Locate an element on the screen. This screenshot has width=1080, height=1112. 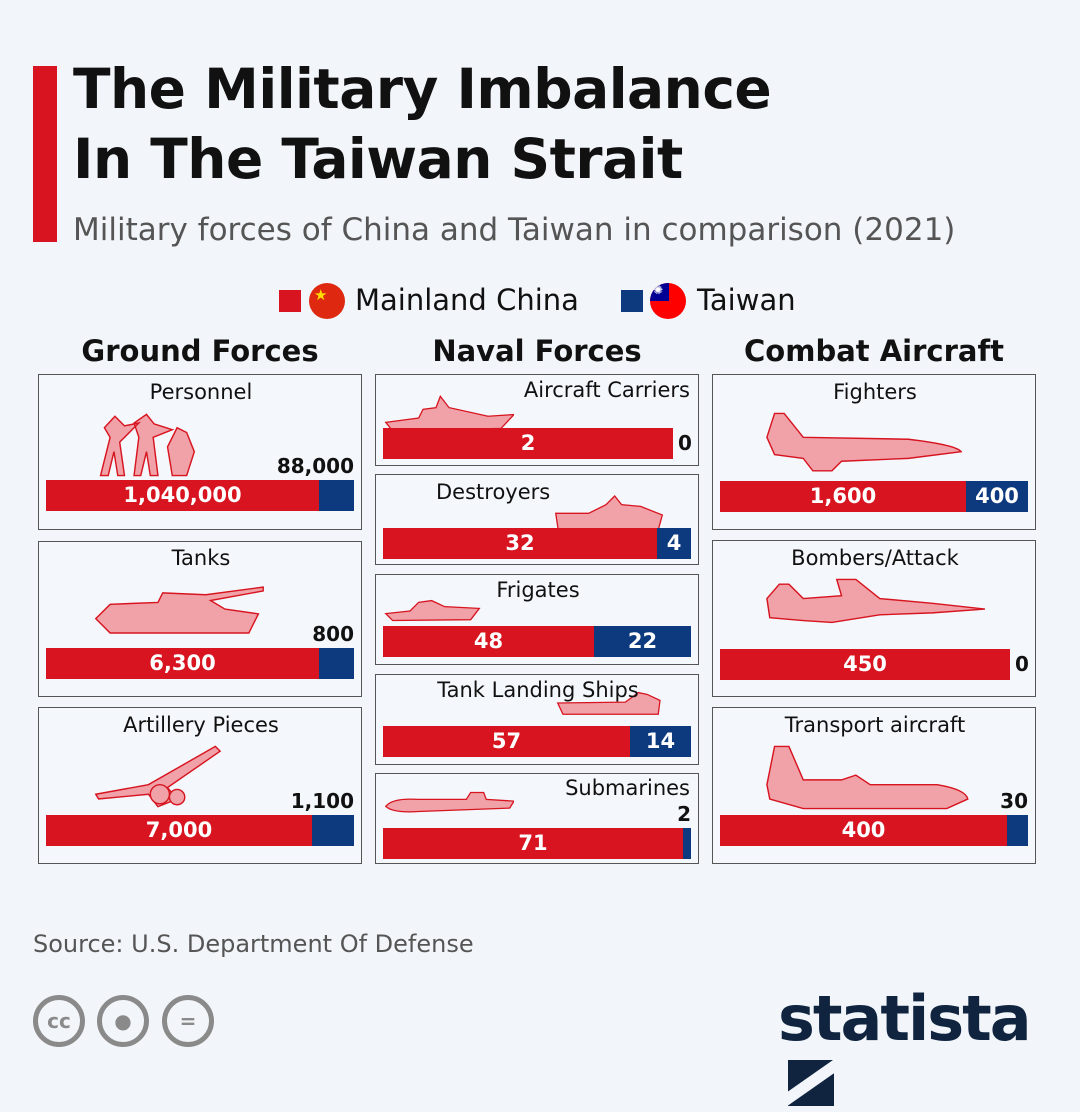
legend-label-taiwan: Taiwan is located at coordinates (746, 300).